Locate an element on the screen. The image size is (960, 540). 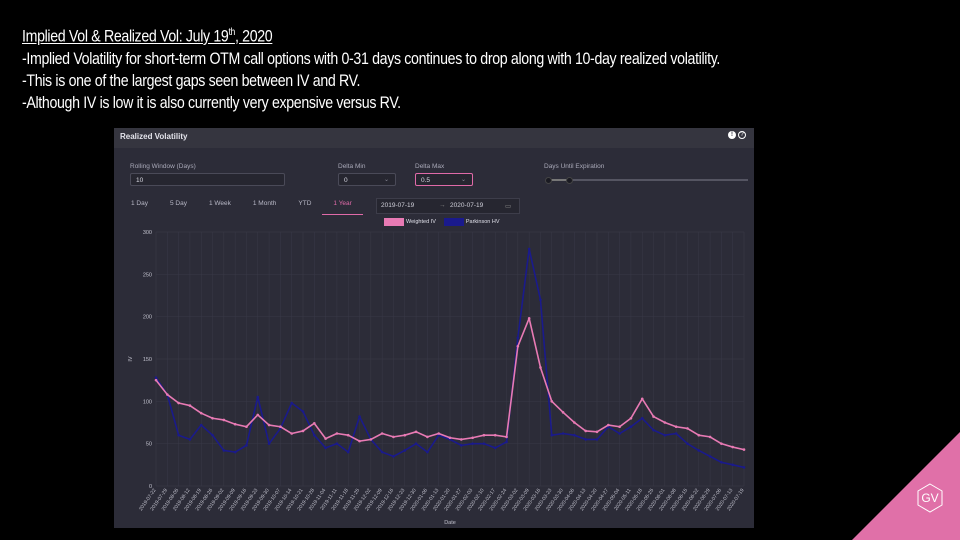
y-tick-label: 150 is located at coordinates (147, 360).